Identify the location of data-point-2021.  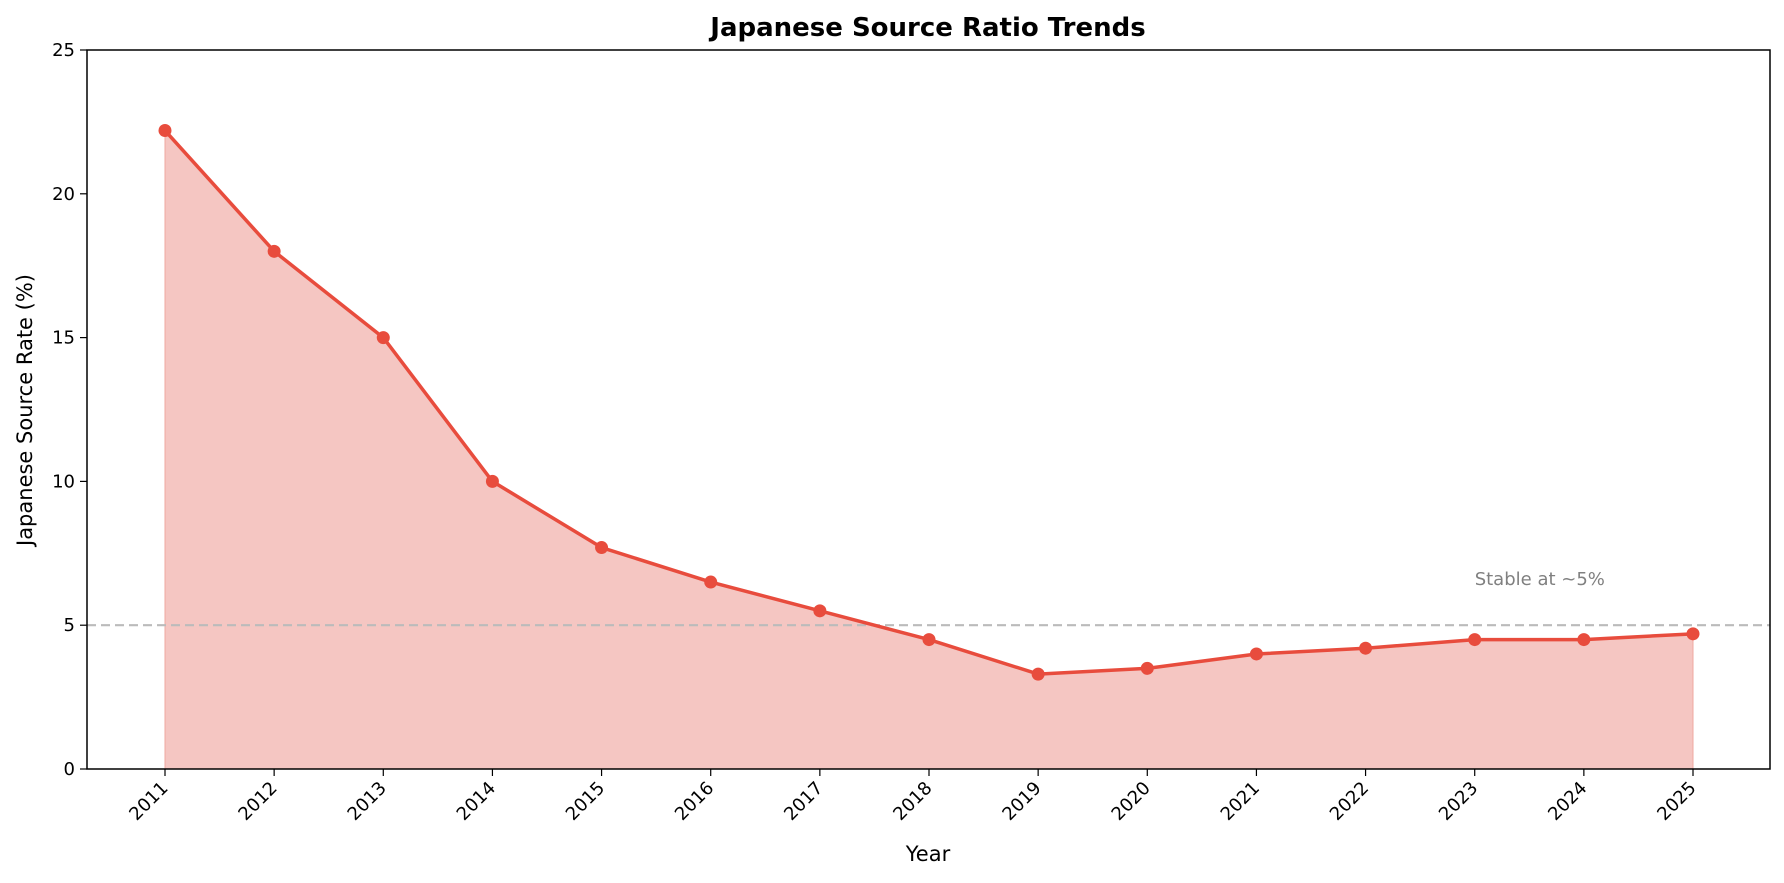
(1256, 654).